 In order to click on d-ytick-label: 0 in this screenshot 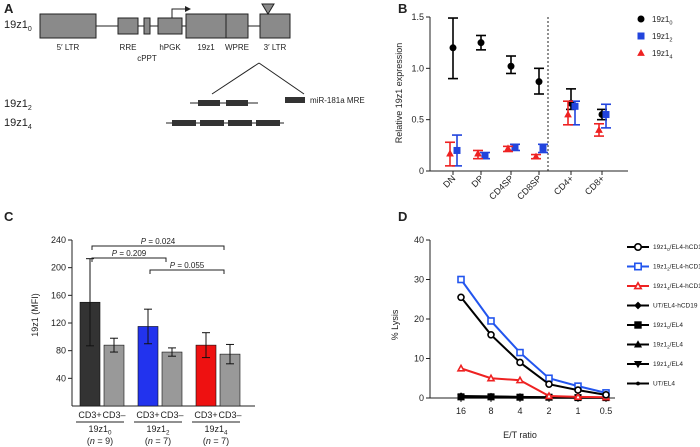, I will do `click(421, 398)`.